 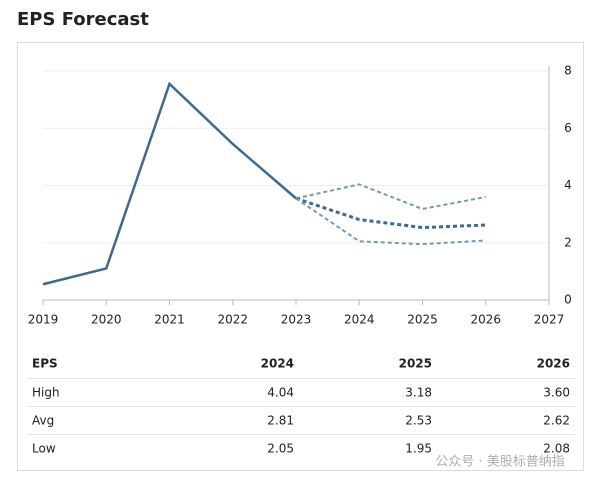 I want to click on x-tick-label: 2025, so click(x=422, y=320).